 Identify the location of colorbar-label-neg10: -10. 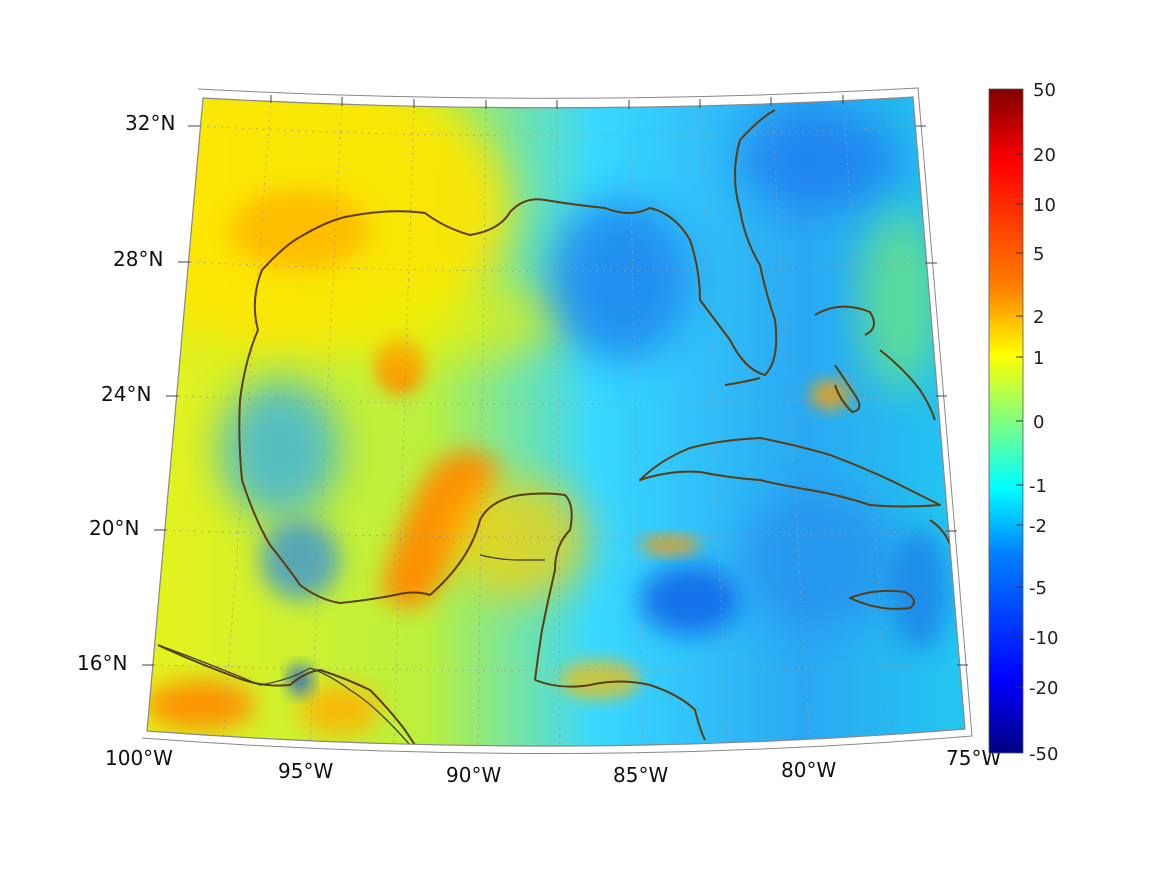
(1043, 638).